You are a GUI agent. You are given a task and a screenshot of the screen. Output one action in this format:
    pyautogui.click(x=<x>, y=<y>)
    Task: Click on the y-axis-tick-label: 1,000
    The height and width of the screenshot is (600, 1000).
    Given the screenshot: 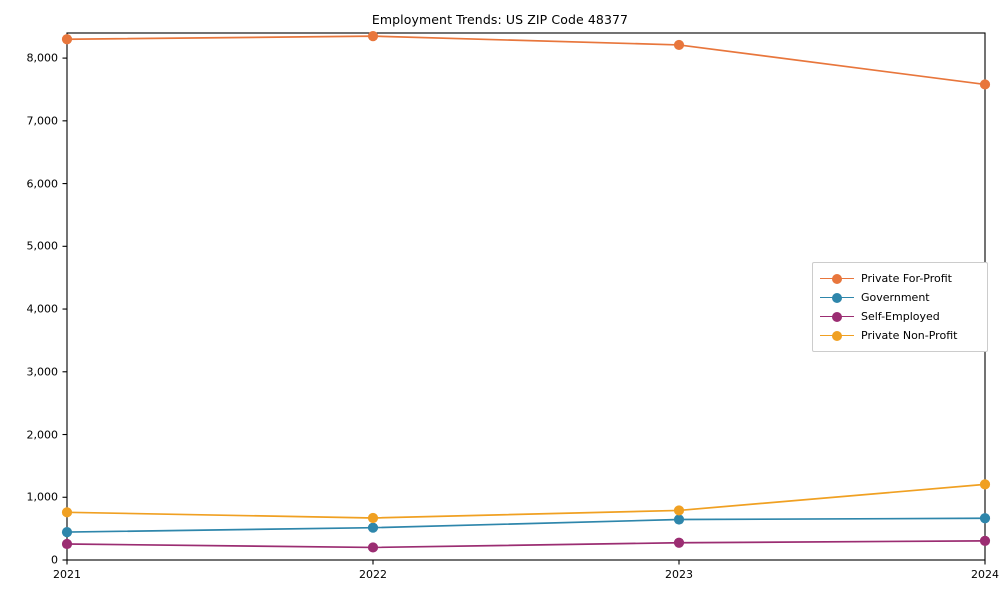 What is the action you would take?
    pyautogui.click(x=42, y=497)
    